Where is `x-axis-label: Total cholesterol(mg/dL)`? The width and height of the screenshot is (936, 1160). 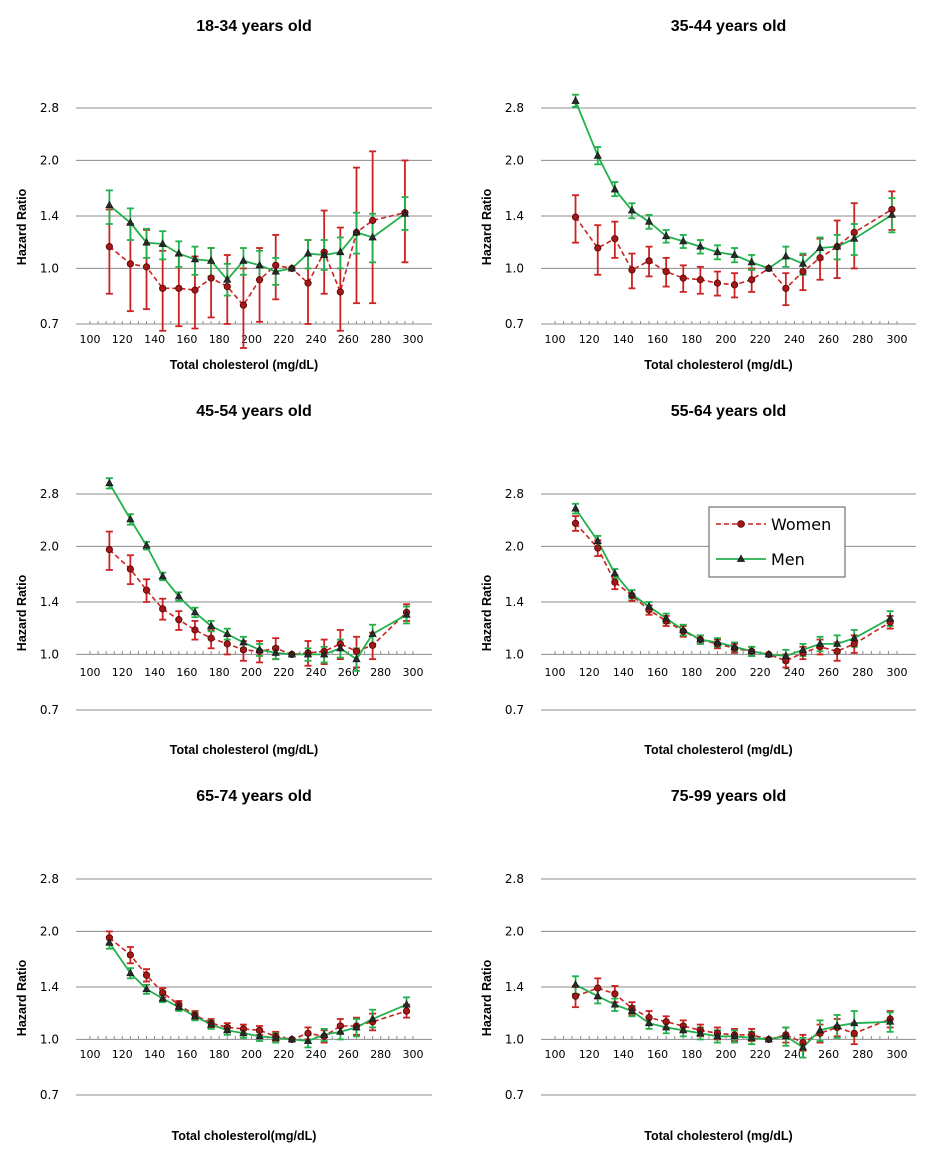
x-axis-label: Total cholesterol(mg/dL) is located at coordinates (244, 1136).